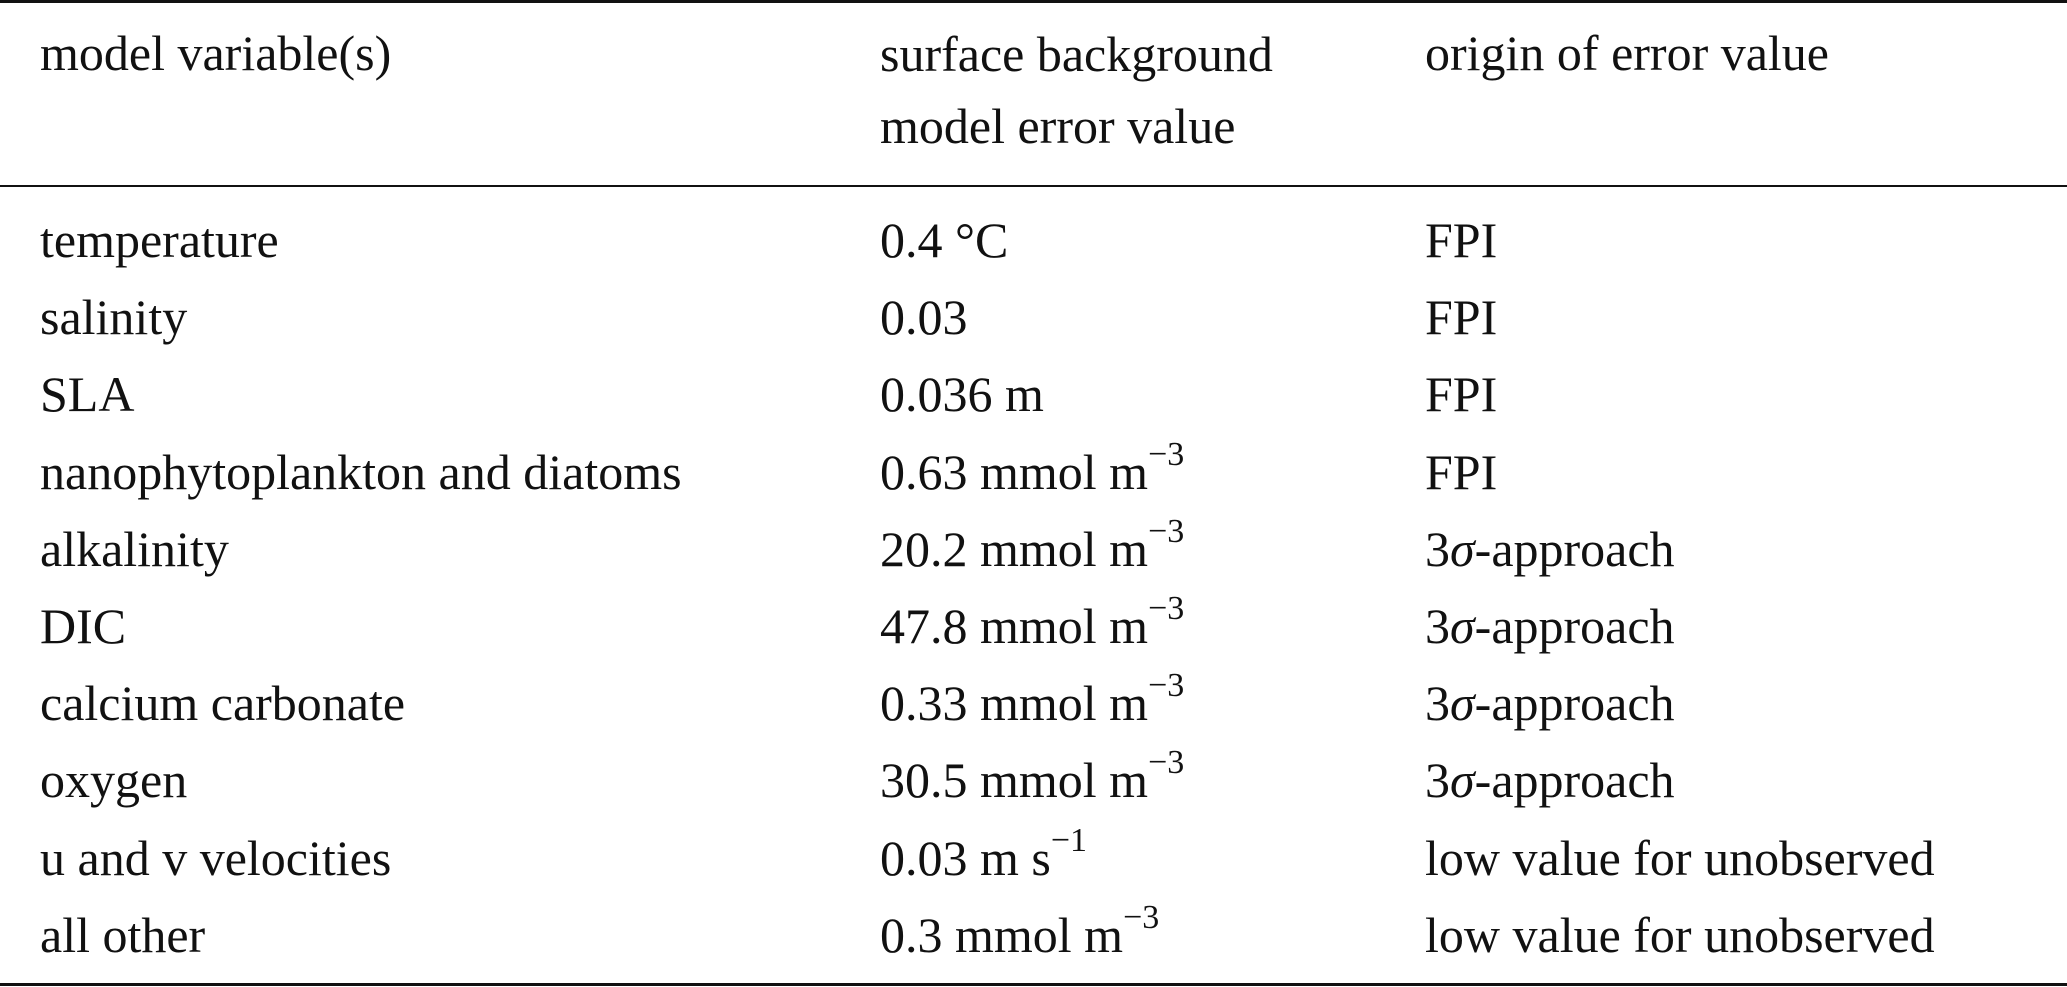 Image resolution: width=2067 pixels, height=987 pixels. I want to click on header-error-value-line1: surface background, so click(1076, 54).